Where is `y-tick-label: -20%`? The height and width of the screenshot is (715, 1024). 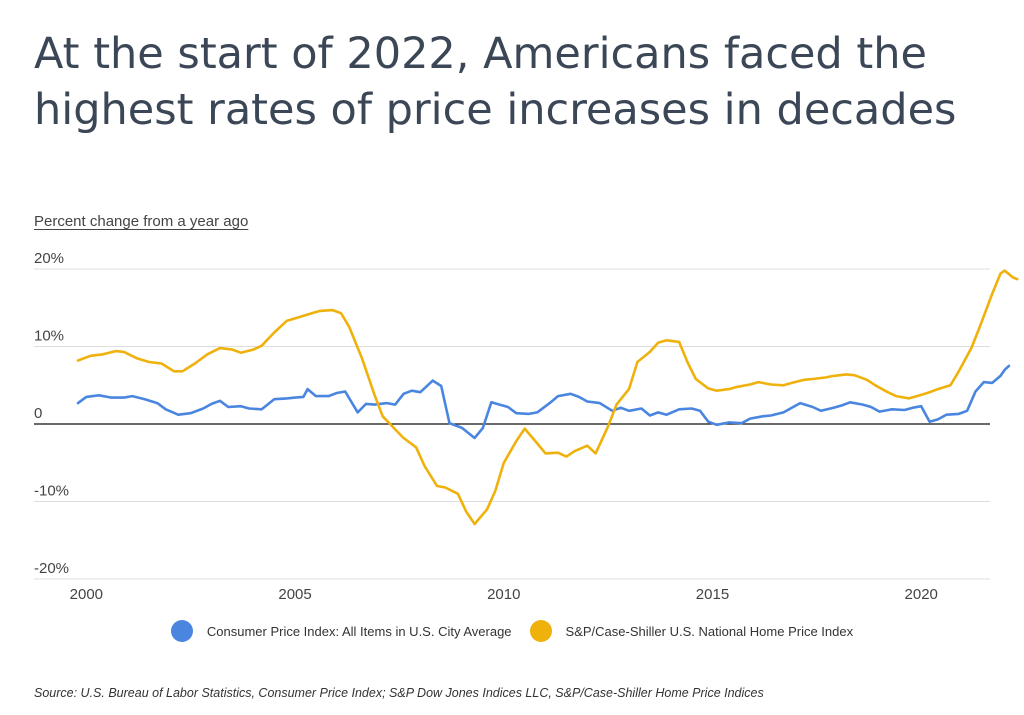
y-tick-label: -20% is located at coordinates (51, 568).